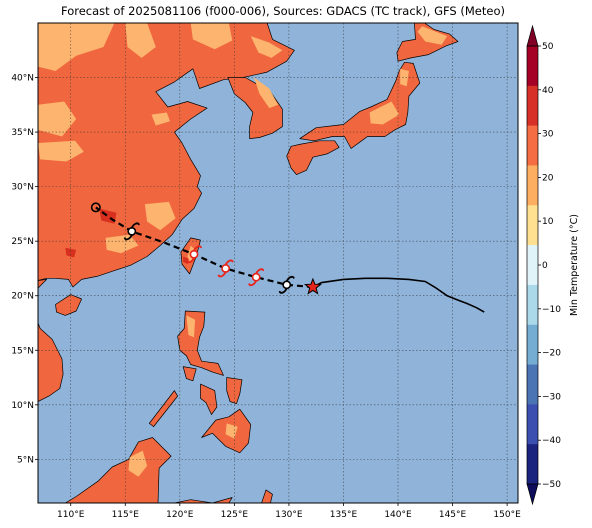 This screenshot has height=528, width=592. I want to click on lat-tick-label: 30°N, so click(22, 188).